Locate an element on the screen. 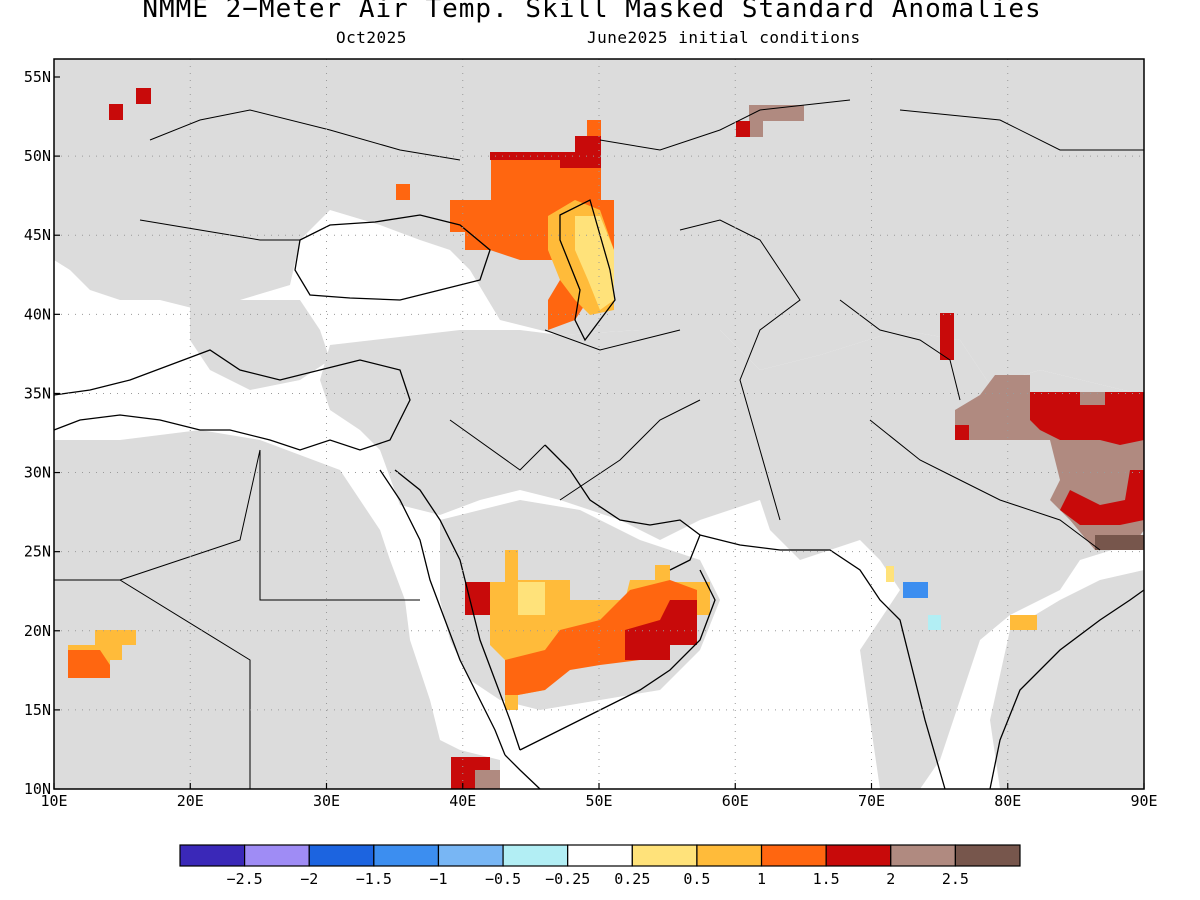 The image size is (1200, 900). colorbar-label: −1 is located at coordinates (438, 879).